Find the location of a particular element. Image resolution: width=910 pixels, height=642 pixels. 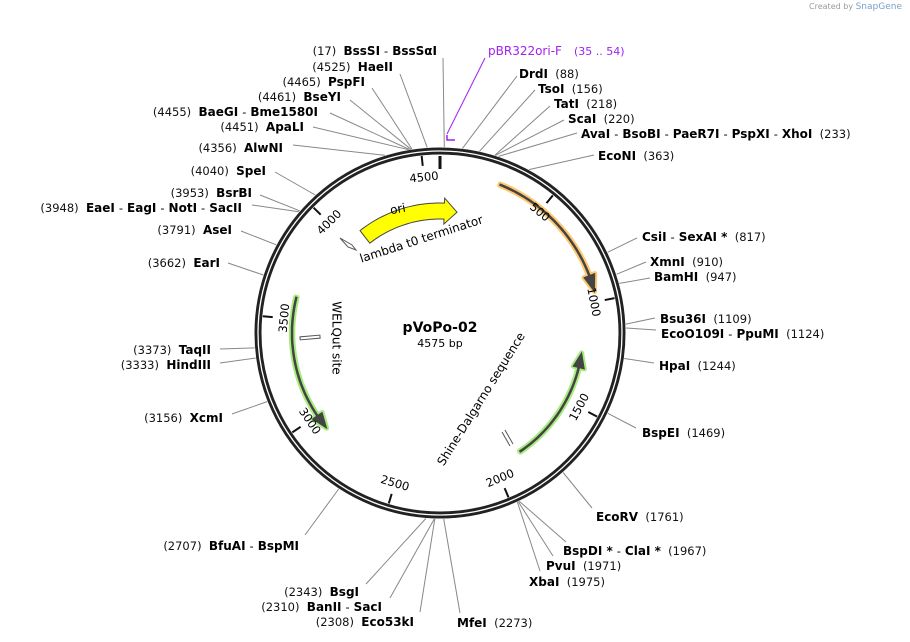

lambda-t0-terminator-marker is located at coordinates (348, 244).